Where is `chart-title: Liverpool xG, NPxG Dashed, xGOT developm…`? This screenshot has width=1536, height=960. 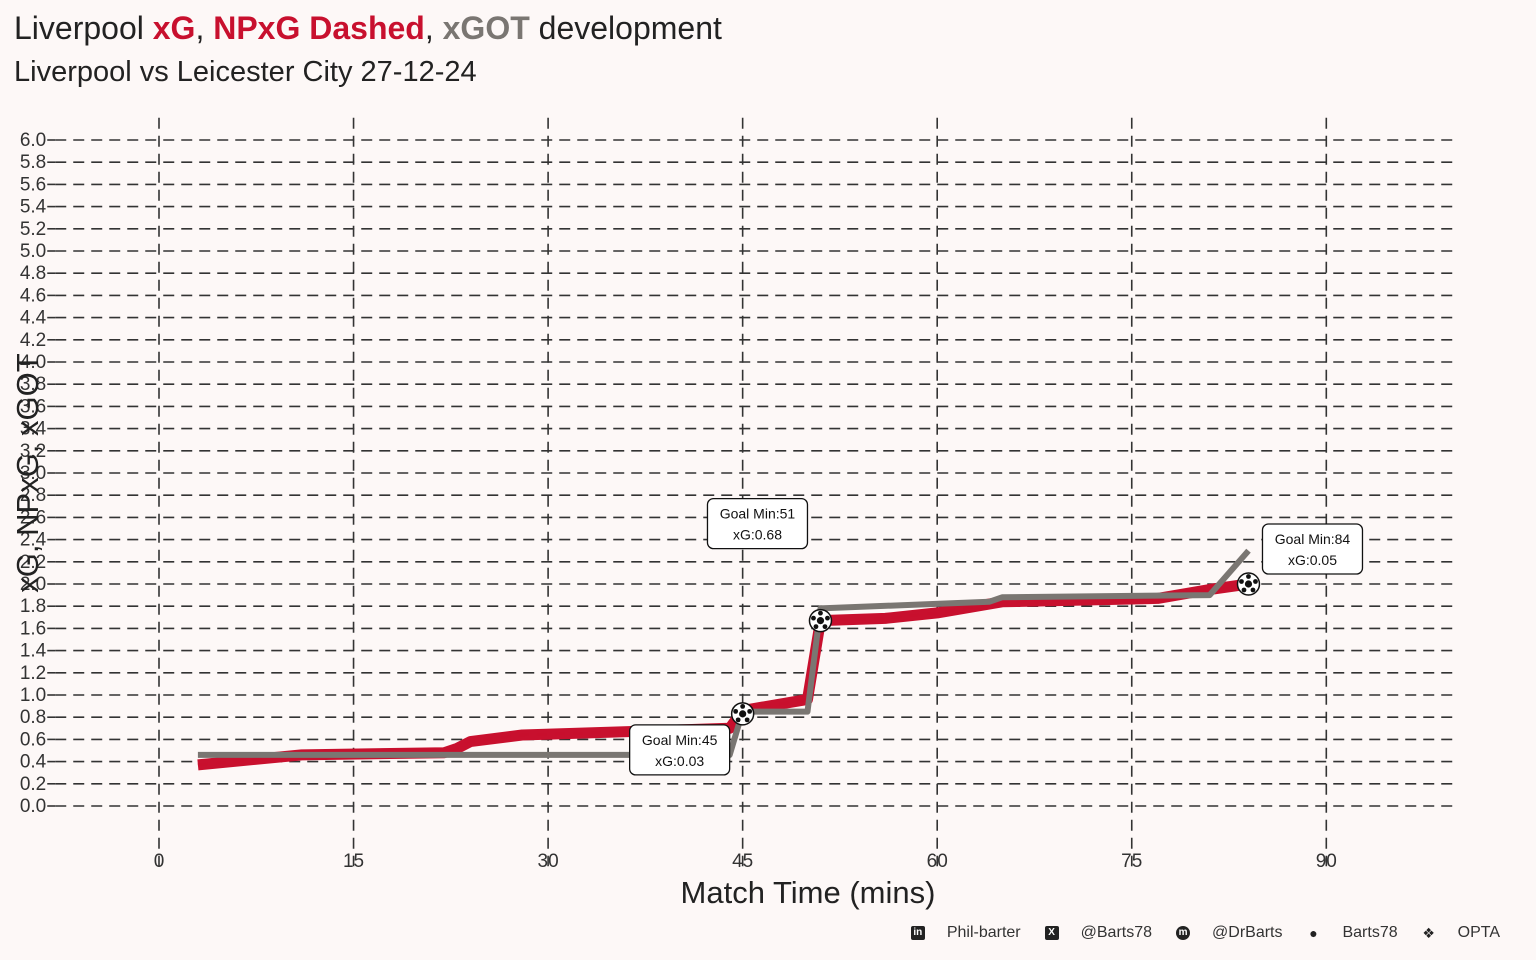 chart-title: Liverpool xG, NPxG Dashed, xGOT developm… is located at coordinates (368, 28).